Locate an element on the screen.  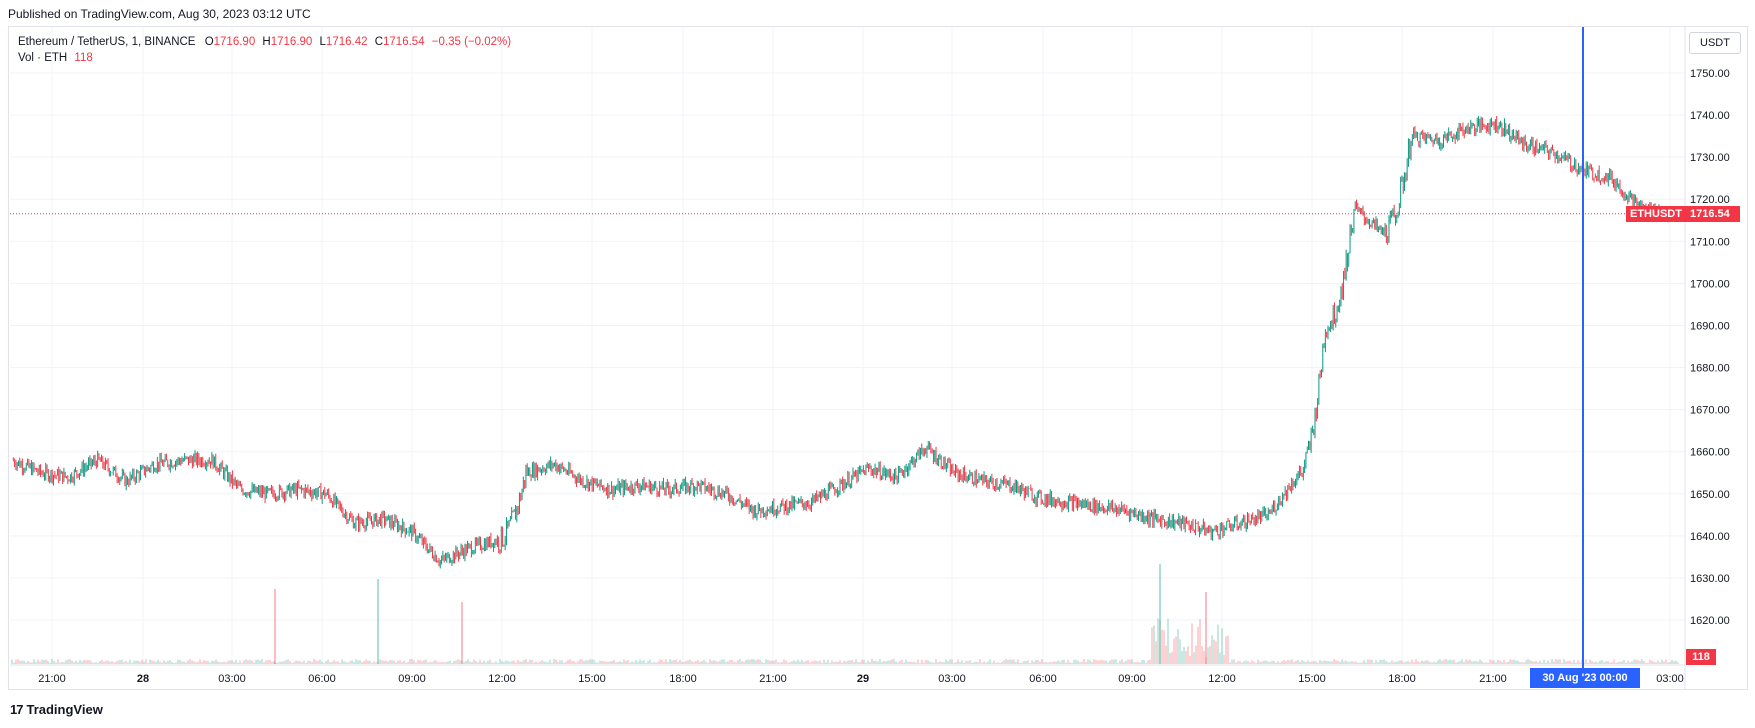
volume-value-tag: 118 is located at coordinates (1701, 657).